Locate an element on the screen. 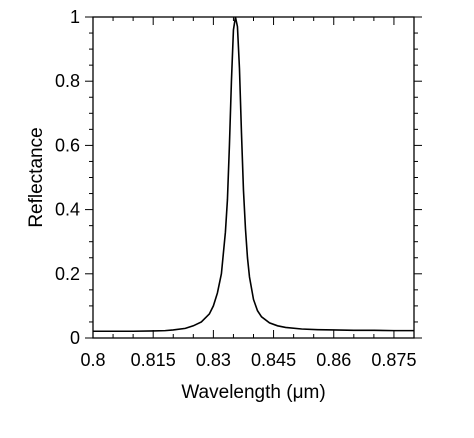 Image resolution: width=474 pixels, height=438 pixels. x-tick-label: 0.815 is located at coordinates (153, 360).